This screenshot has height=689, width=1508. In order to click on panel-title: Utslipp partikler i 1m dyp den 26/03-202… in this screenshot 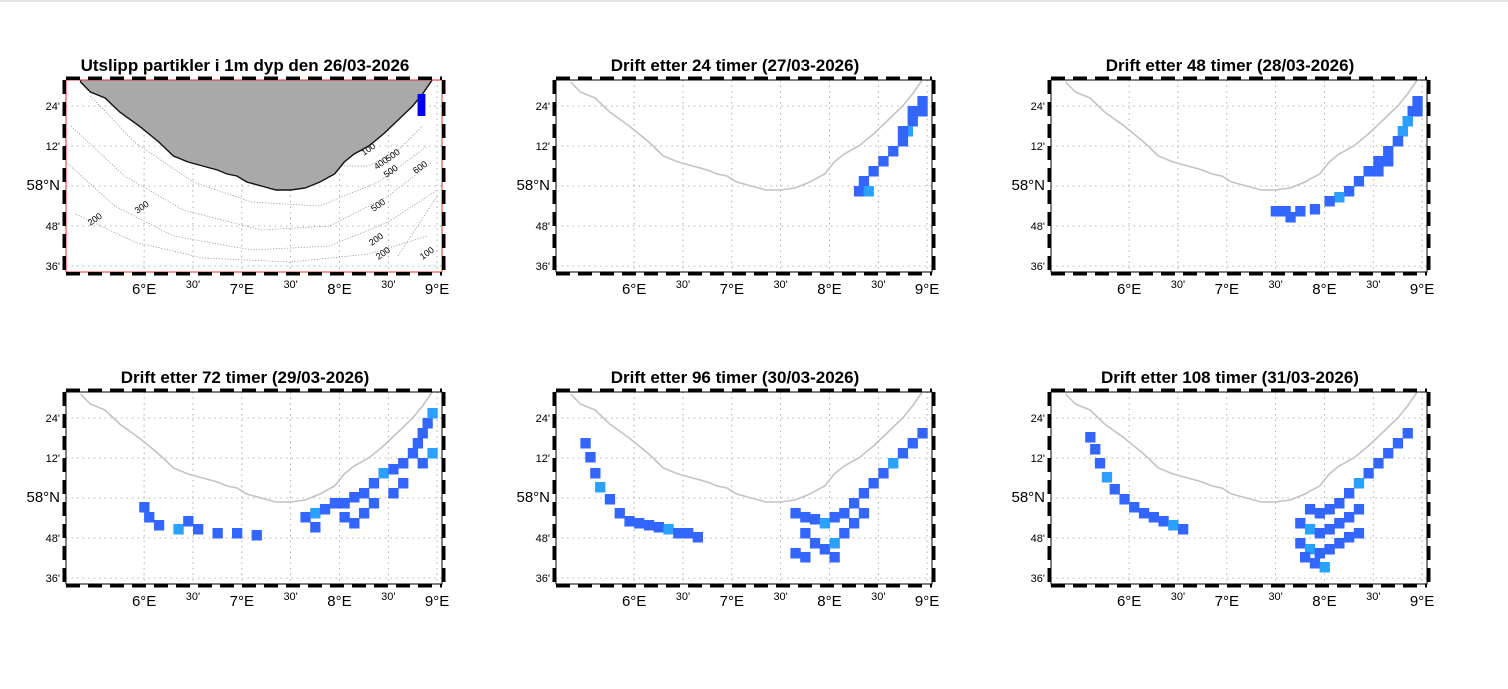, I will do `click(245, 65)`.